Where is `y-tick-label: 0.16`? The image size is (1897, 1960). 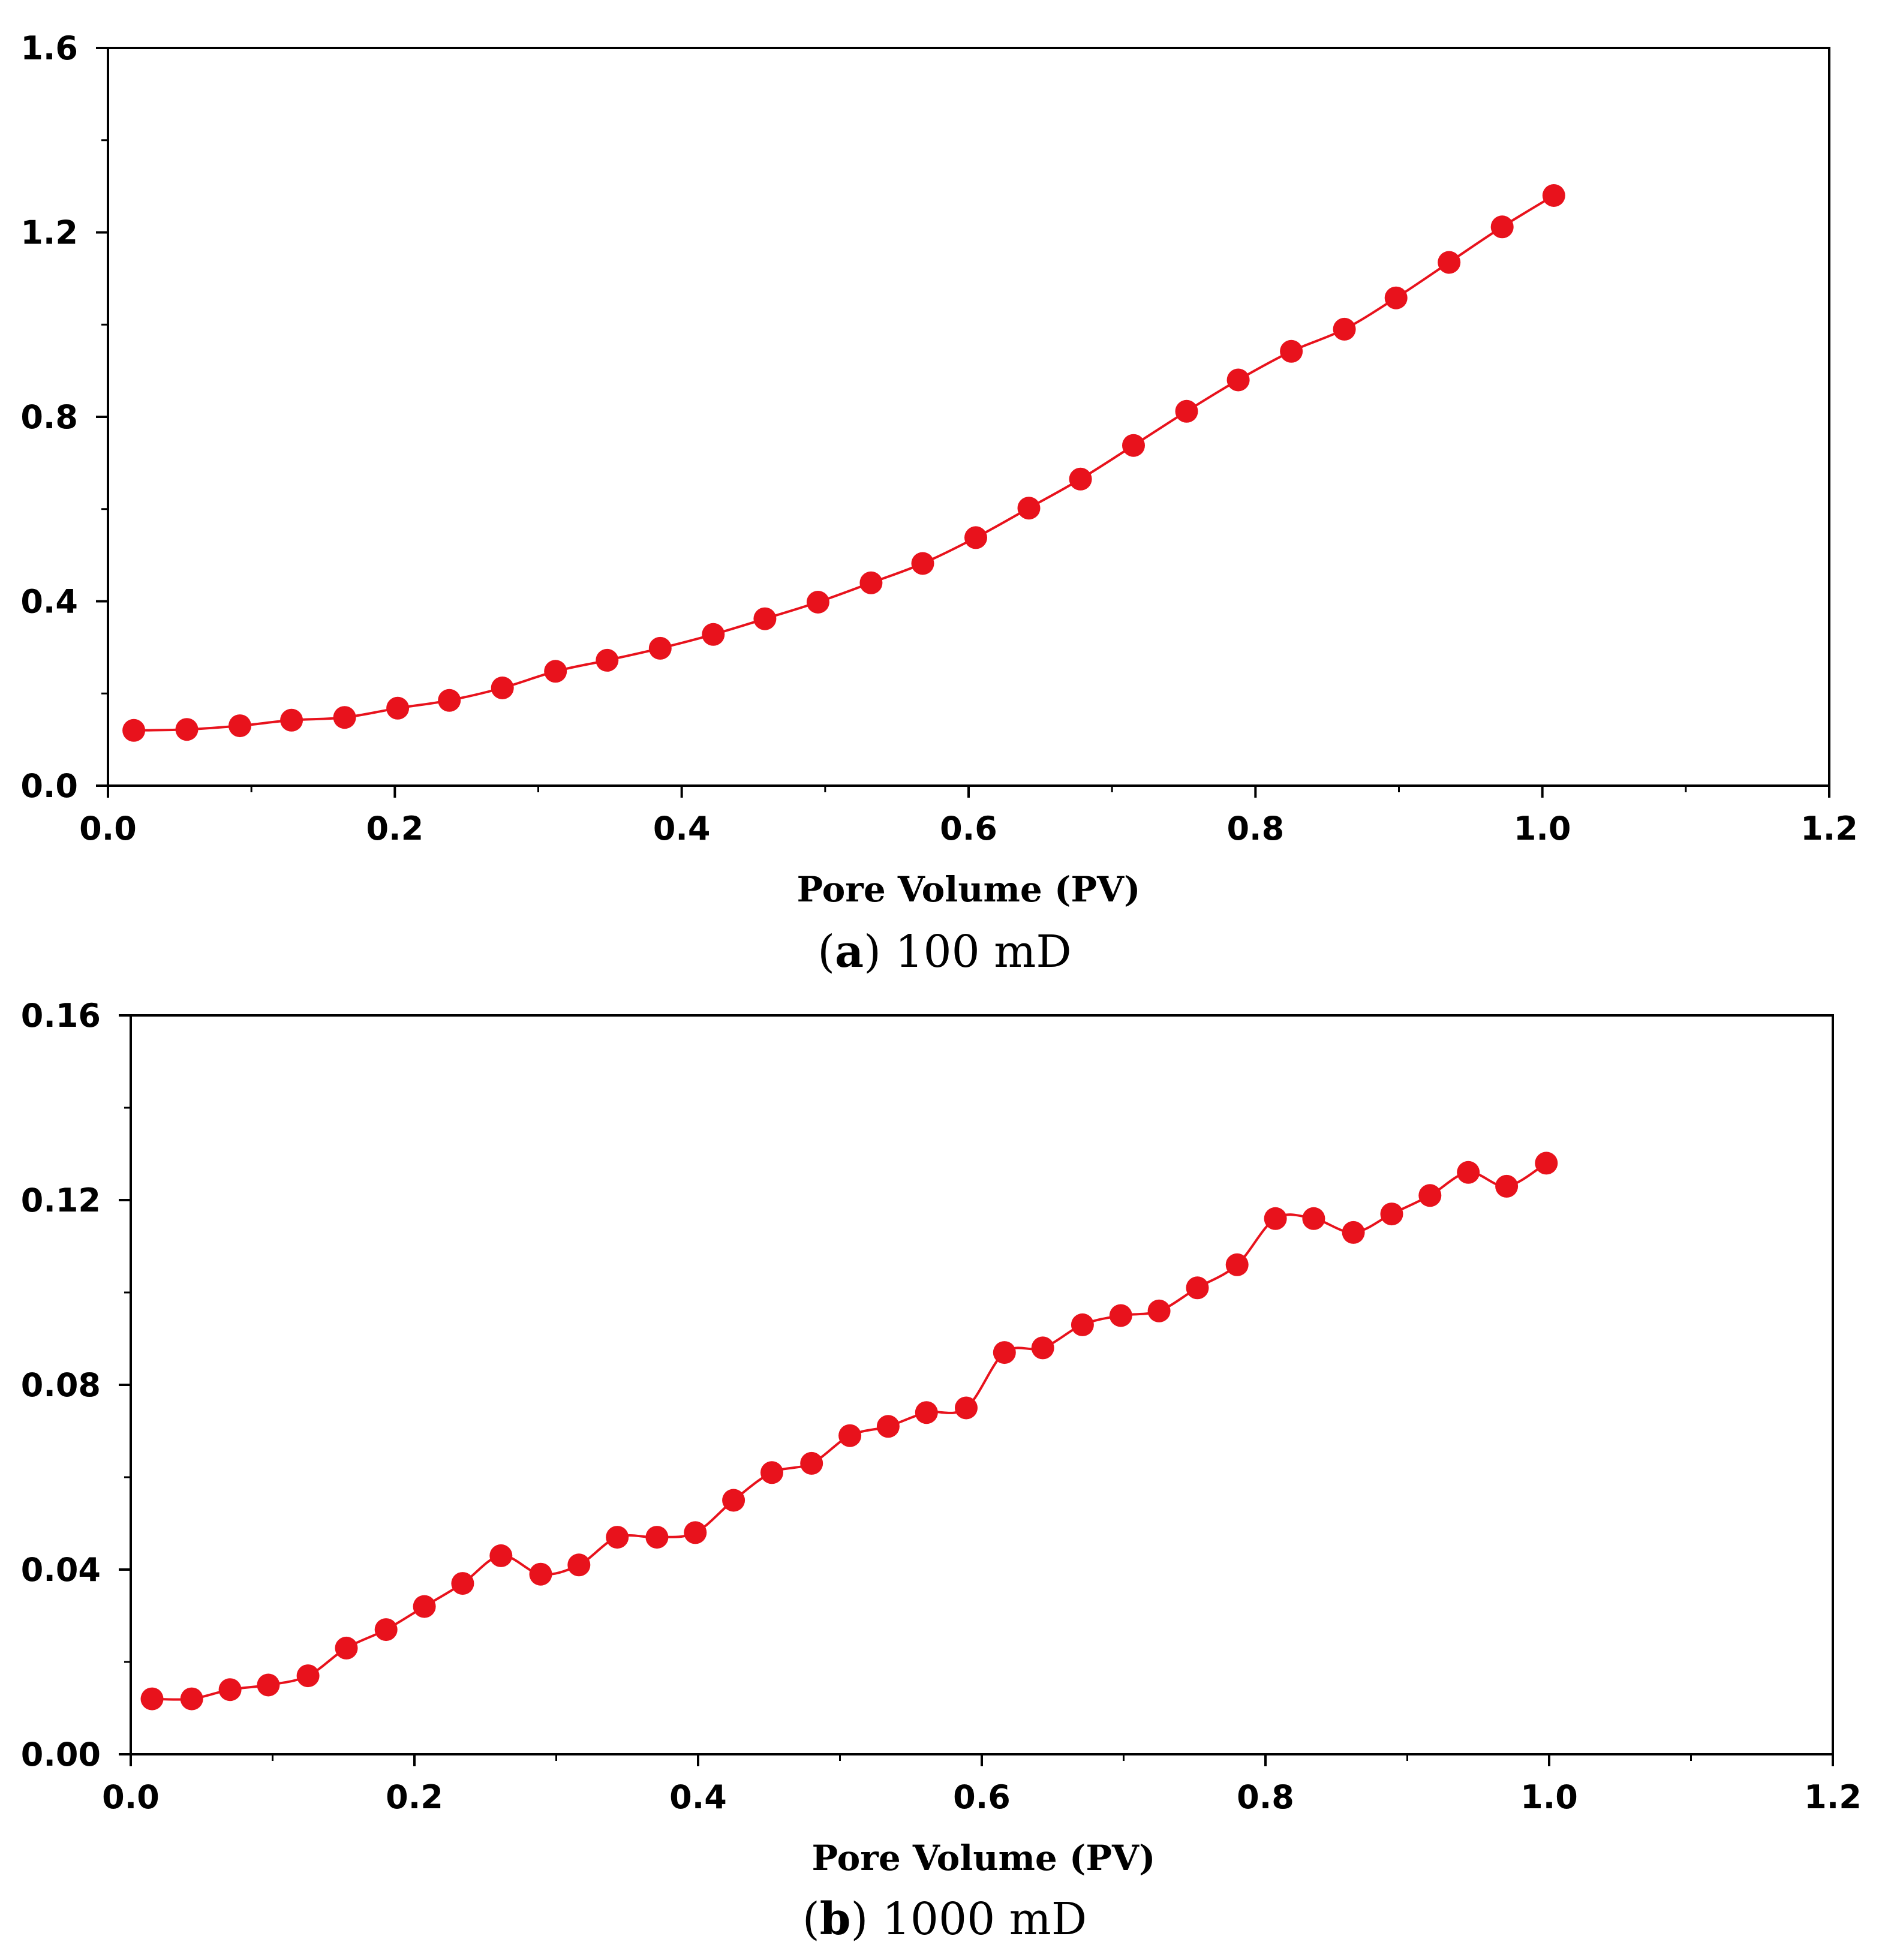 y-tick-label: 0.16 is located at coordinates (61, 1016).